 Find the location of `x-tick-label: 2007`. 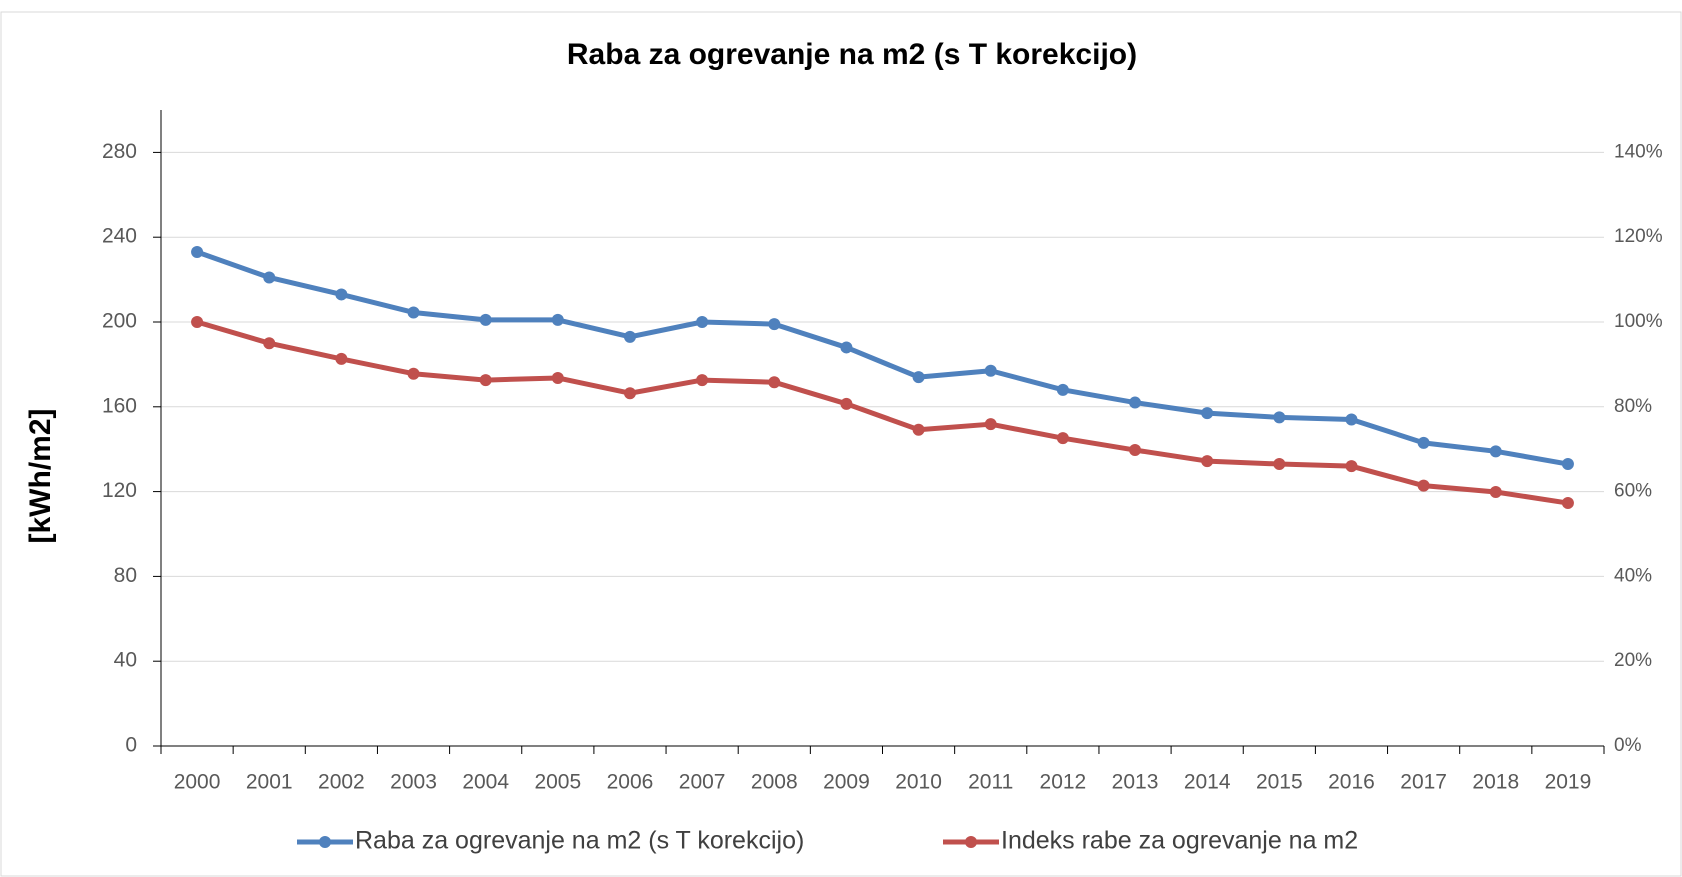

x-tick-label: 2007 is located at coordinates (702, 782).